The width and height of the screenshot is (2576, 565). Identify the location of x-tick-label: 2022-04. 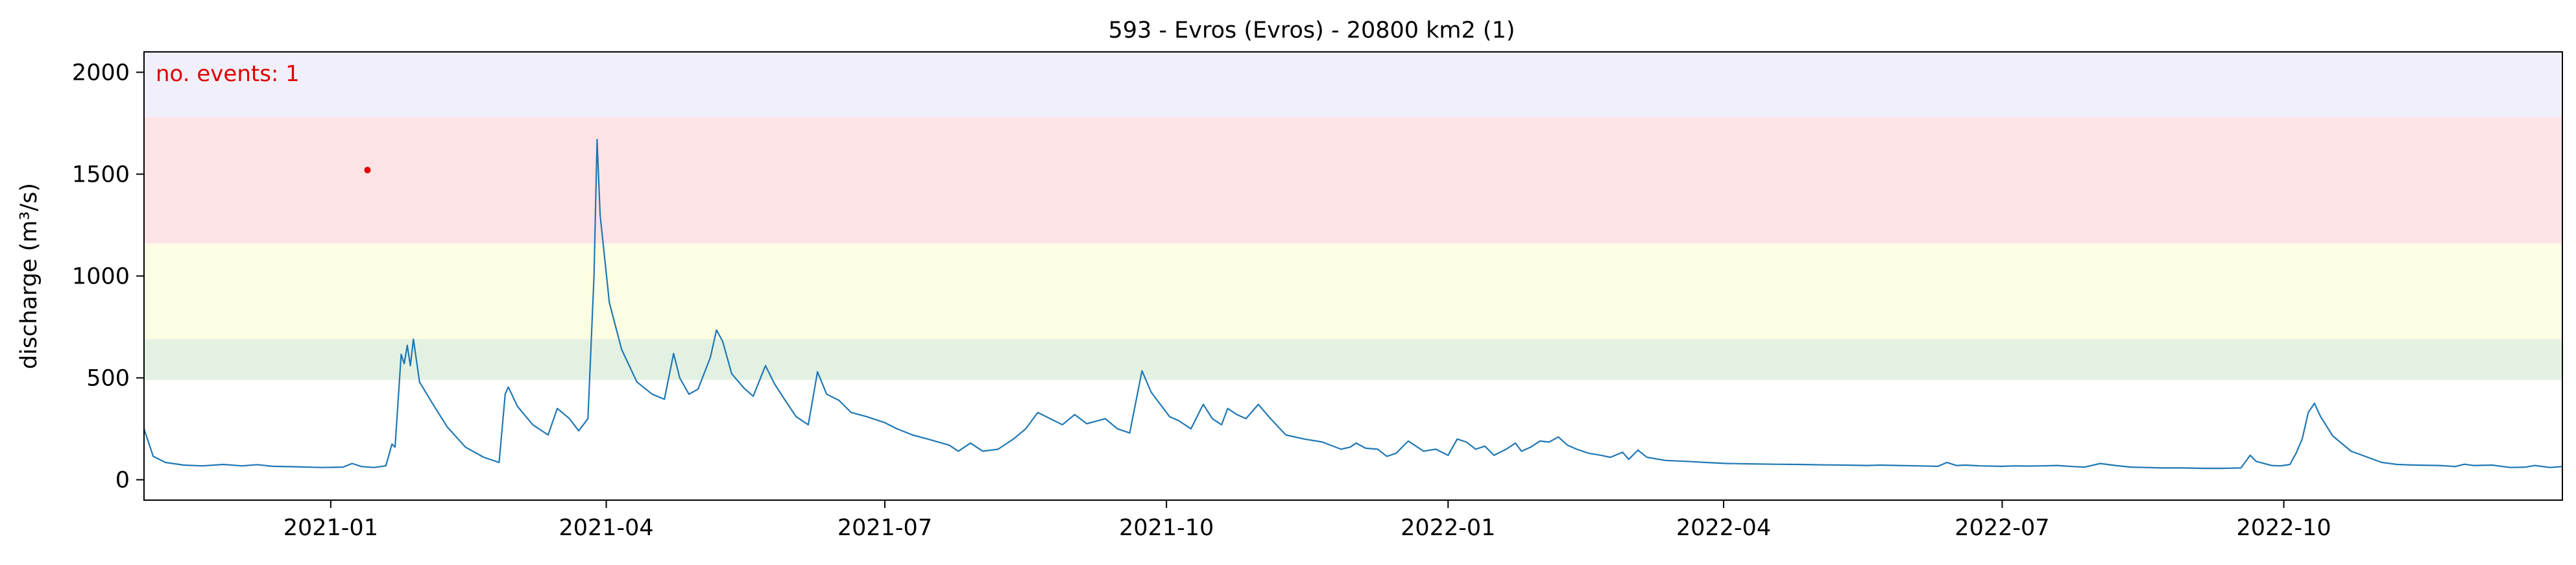
(1723, 528).